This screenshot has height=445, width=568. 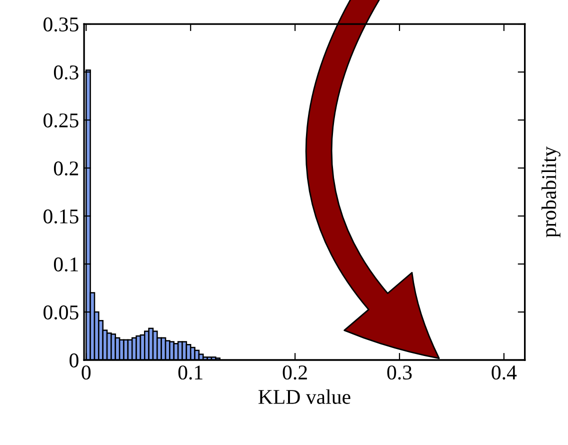 What do you see at coordinates (190, 372) in the screenshot?
I see `x-tick-label: 0.1` at bounding box center [190, 372].